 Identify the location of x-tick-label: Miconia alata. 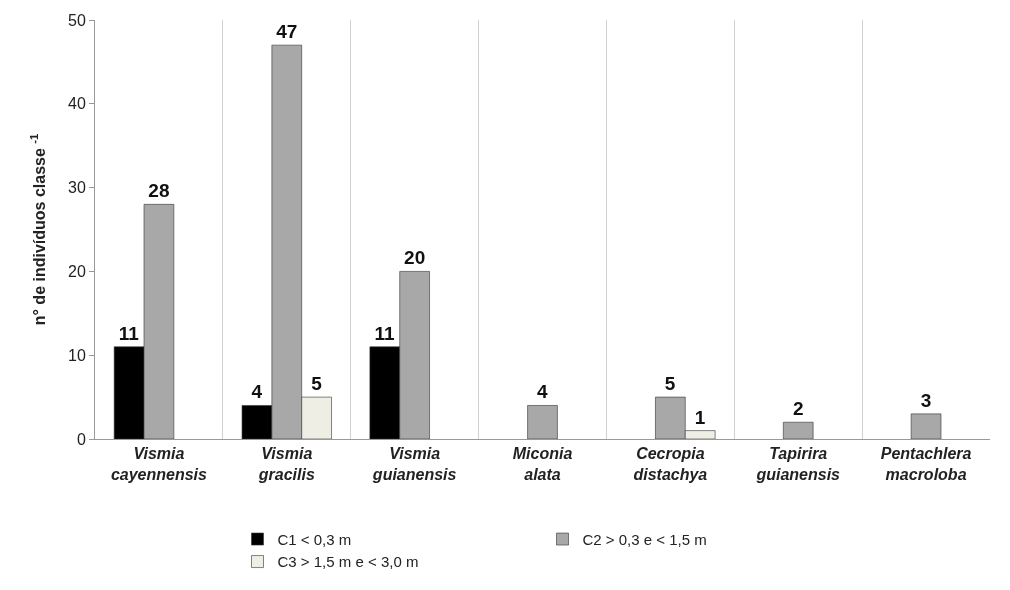
(542, 464).